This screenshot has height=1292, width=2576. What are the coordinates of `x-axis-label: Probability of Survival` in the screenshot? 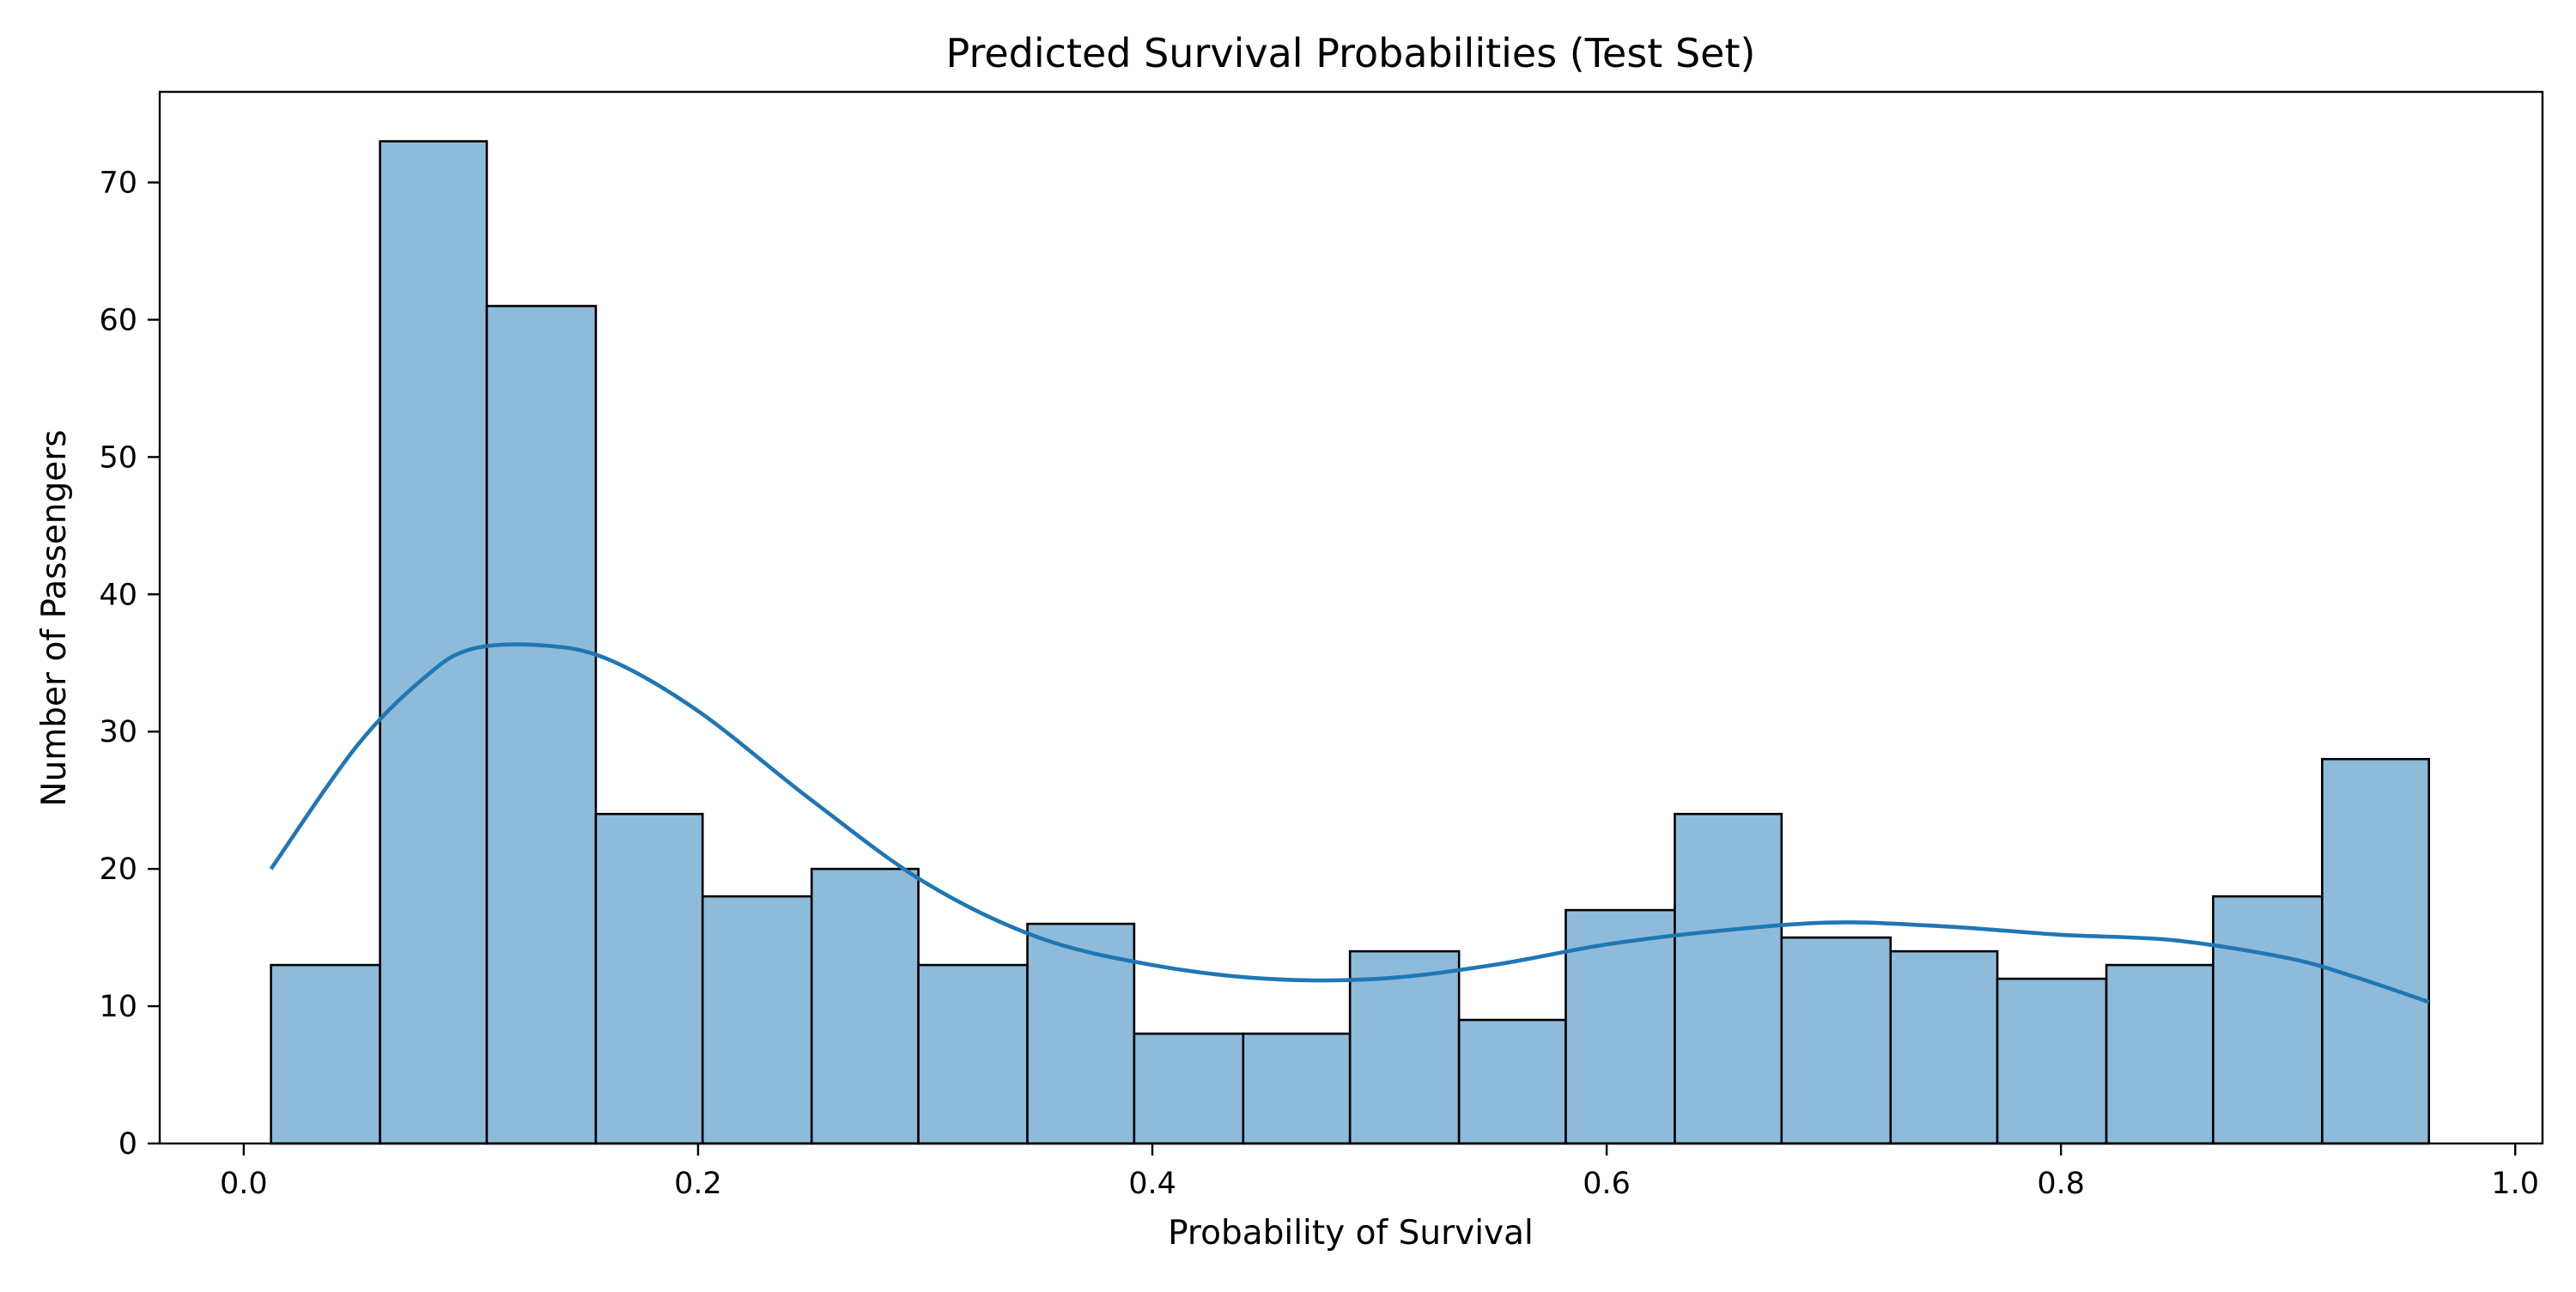 It's located at (1351, 1233).